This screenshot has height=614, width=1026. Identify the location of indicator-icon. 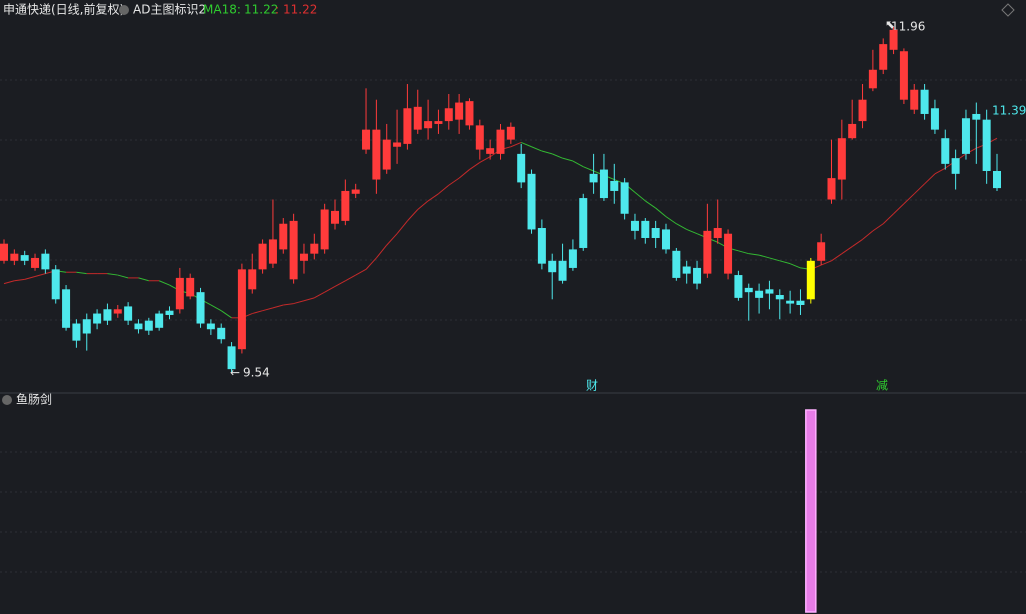
(124, 10).